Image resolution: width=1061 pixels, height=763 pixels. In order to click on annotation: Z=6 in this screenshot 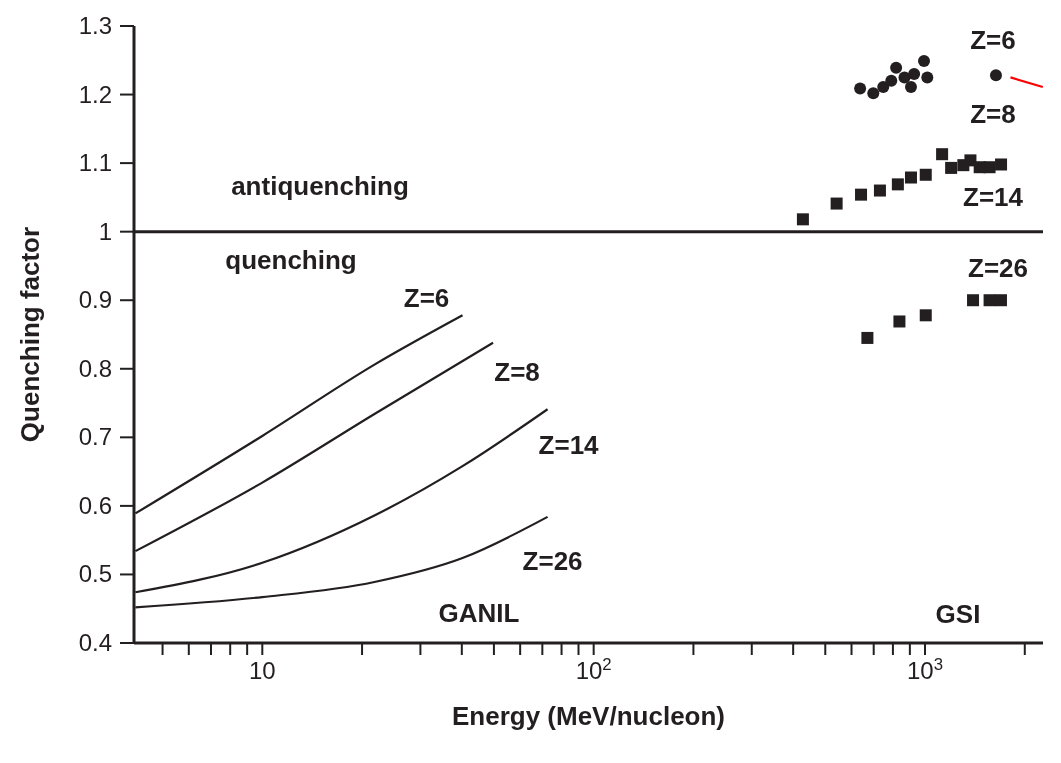, I will do `click(993, 39)`.